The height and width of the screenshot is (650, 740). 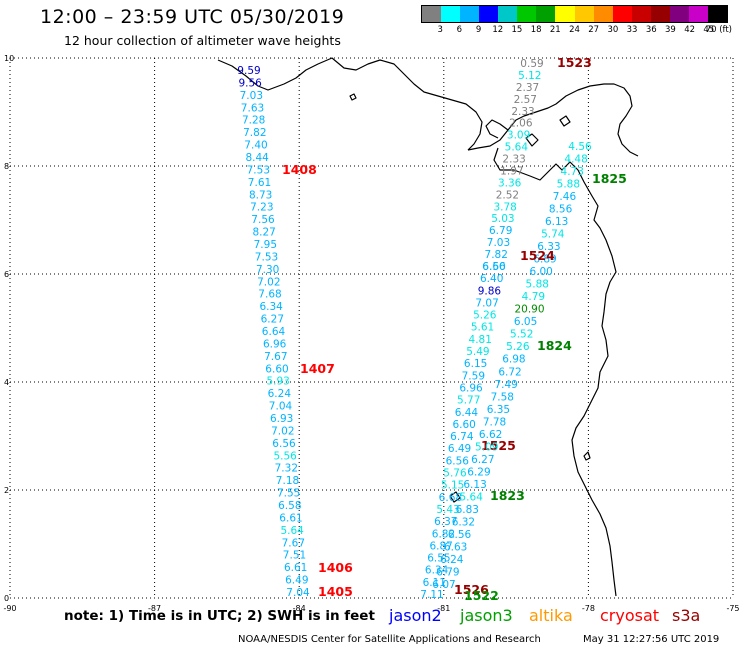 What do you see at coordinates (248, 71) in the screenshot?
I see `wave-height-value: 9.59` at bounding box center [248, 71].